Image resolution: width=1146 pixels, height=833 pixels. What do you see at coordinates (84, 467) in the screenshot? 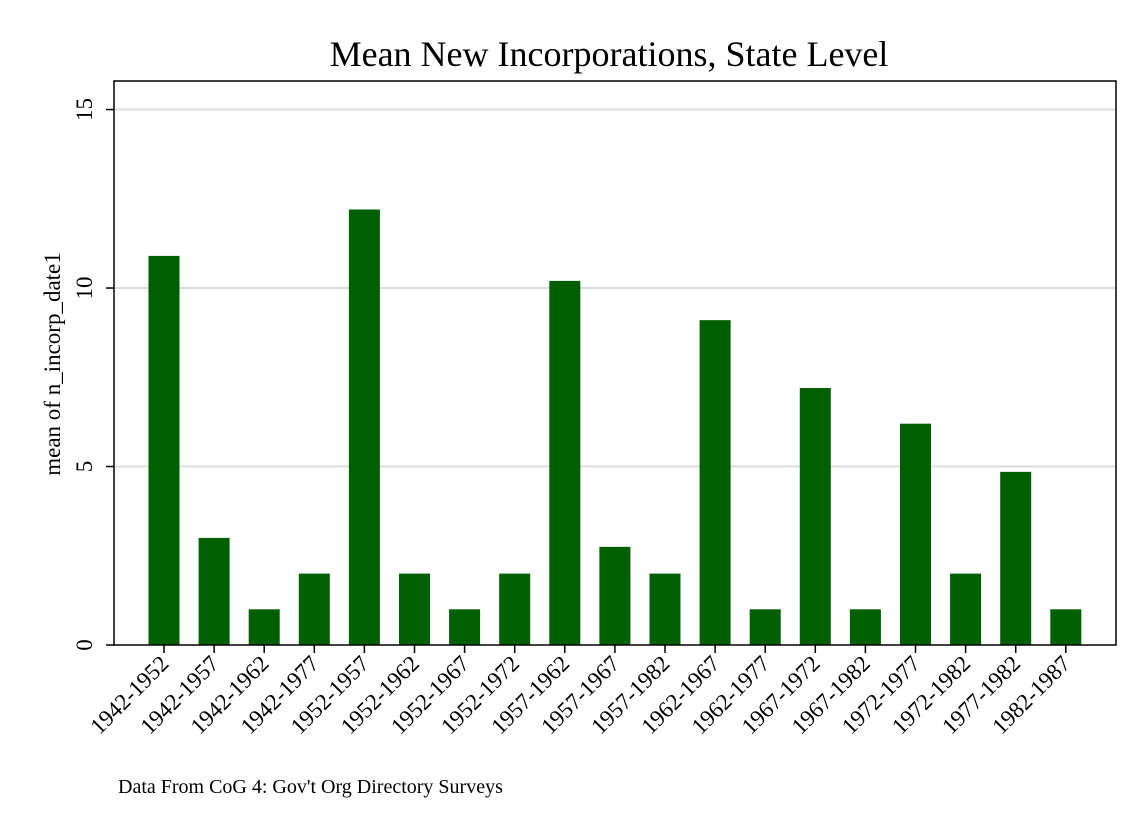
I see `y-tick-label: 5` at bounding box center [84, 467].